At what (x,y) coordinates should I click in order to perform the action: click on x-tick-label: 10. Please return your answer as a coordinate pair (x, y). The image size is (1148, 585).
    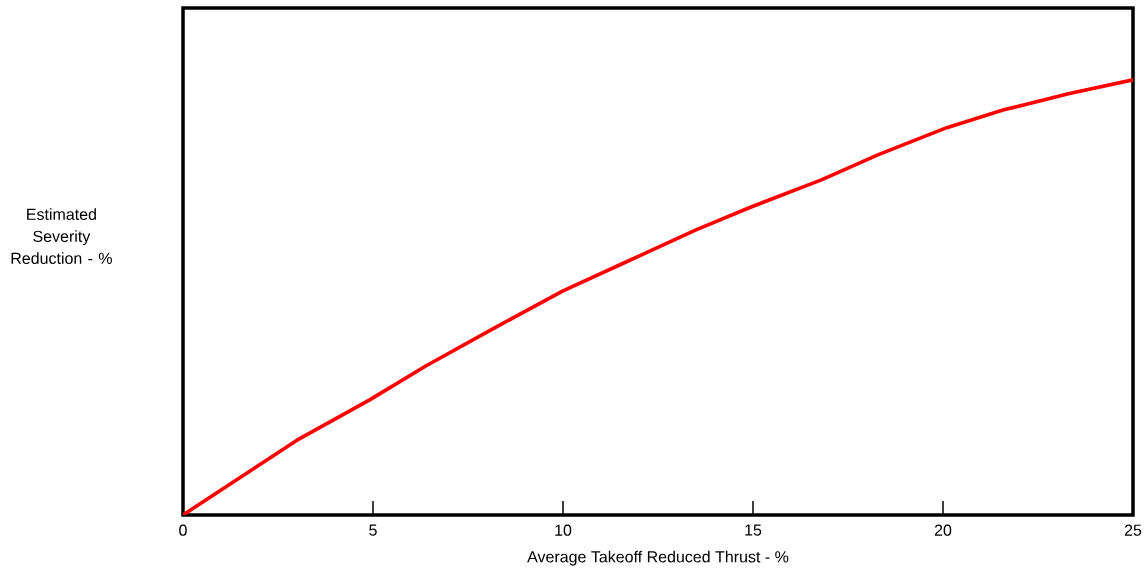
    Looking at the image, I should click on (563, 530).